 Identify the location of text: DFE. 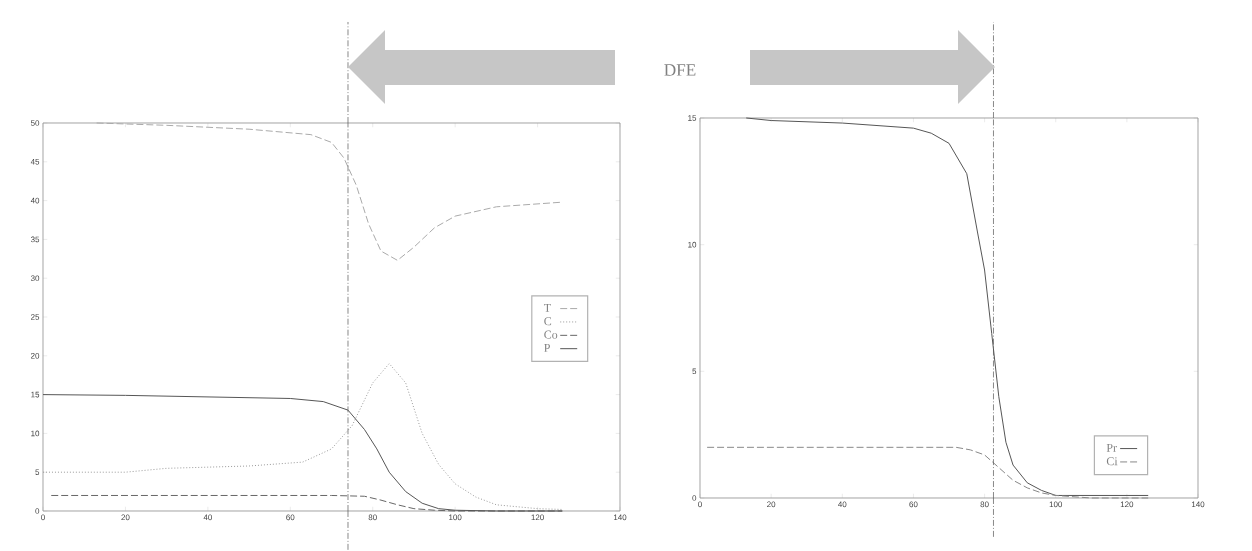
(680, 70).